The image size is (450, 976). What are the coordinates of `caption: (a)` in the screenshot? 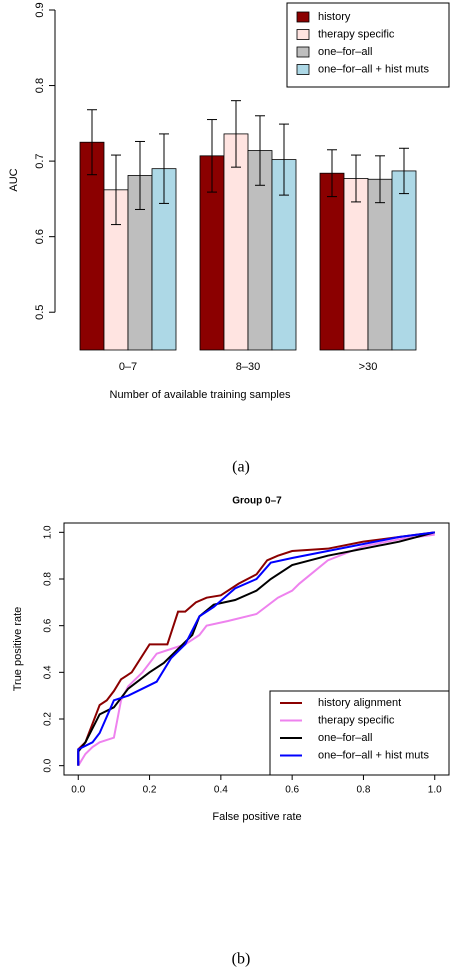 It's located at (241, 467).